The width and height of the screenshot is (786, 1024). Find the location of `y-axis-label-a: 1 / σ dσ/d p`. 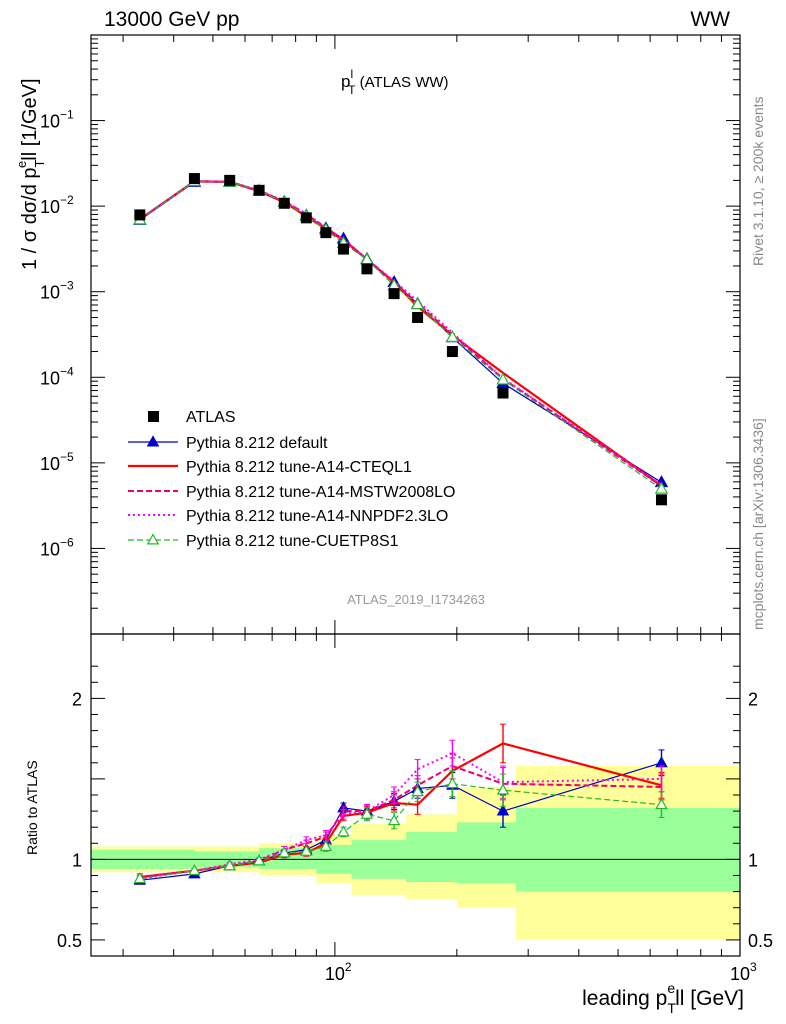

y-axis-label-a: 1 / σ dσ/d p is located at coordinates (30, 218).